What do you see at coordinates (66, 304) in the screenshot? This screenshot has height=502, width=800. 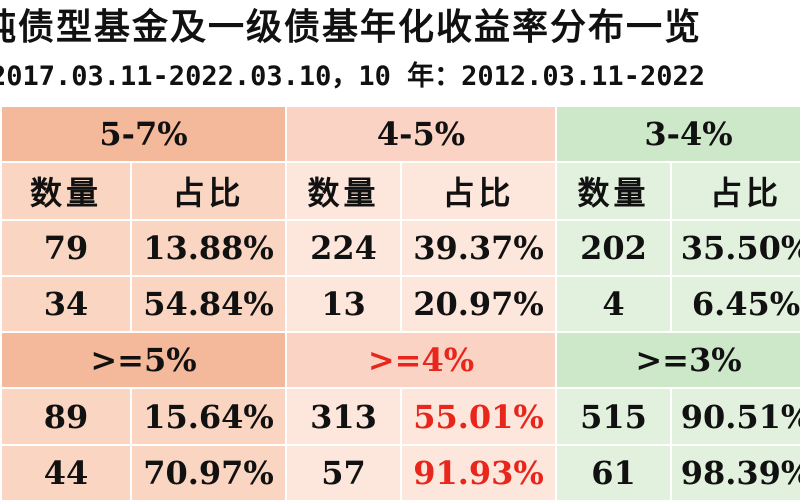 I see `count-cell: 34` at bounding box center [66, 304].